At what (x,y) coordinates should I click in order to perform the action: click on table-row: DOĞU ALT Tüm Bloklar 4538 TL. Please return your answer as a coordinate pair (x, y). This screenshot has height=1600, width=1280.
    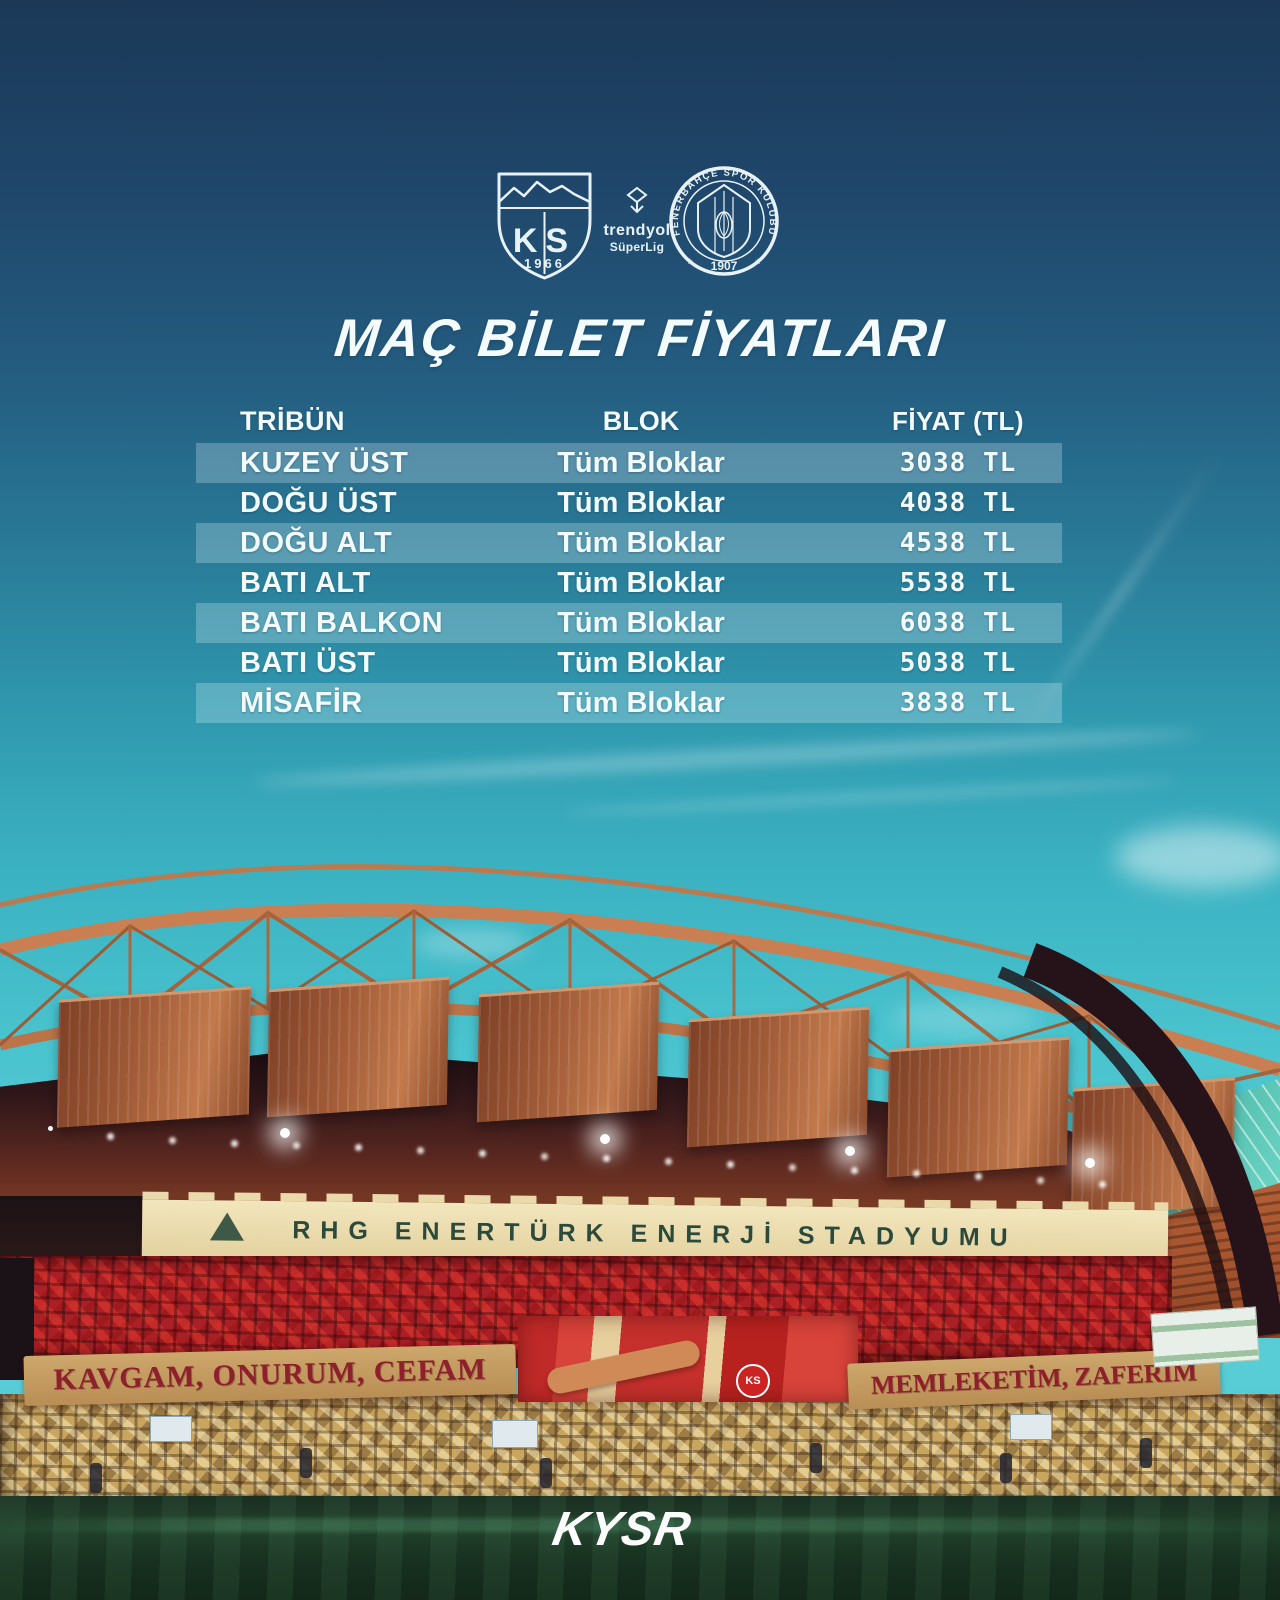
    Looking at the image, I should click on (629, 543).